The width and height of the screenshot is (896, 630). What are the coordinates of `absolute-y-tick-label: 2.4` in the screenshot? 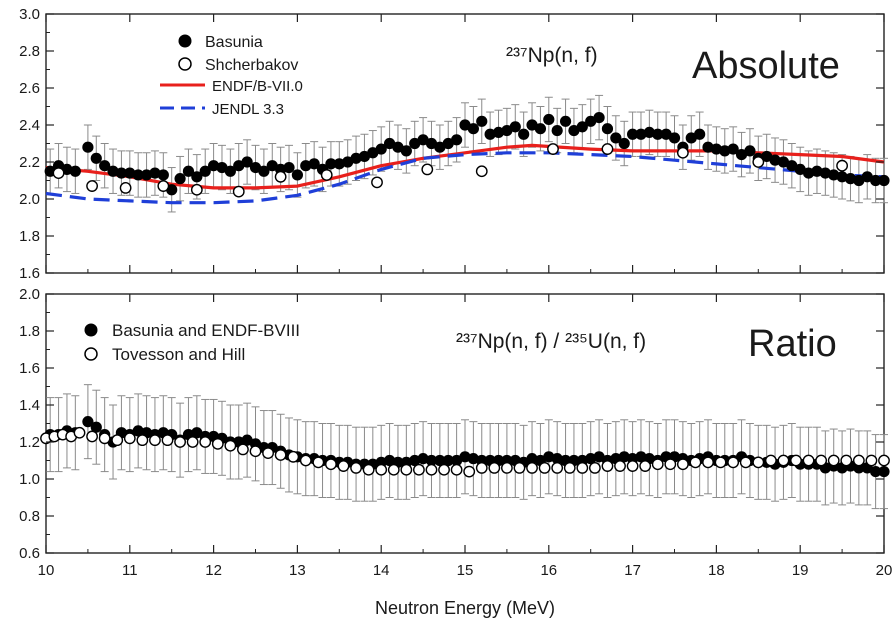 It's located at (29, 125).